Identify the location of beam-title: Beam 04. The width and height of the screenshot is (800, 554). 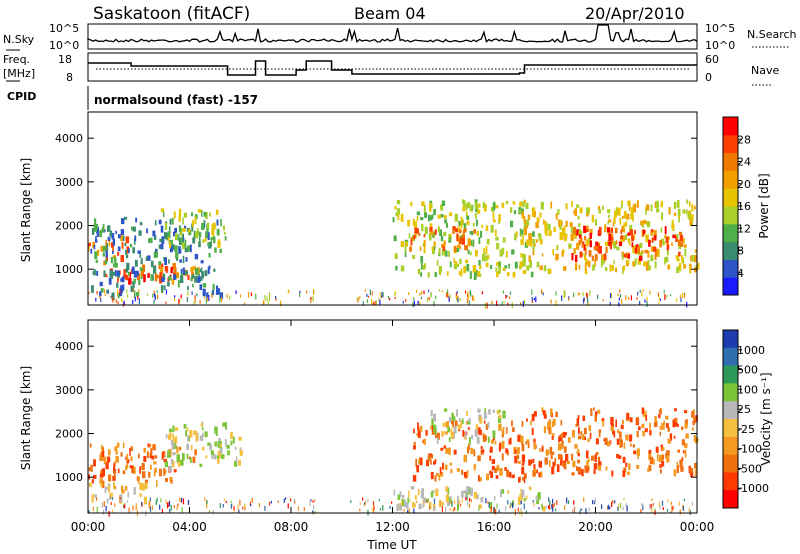
(390, 13).